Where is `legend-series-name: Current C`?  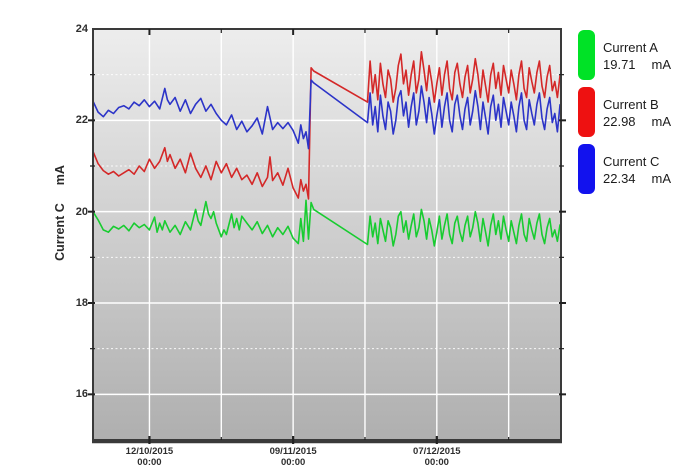
legend-series-name: Current C is located at coordinates (631, 161).